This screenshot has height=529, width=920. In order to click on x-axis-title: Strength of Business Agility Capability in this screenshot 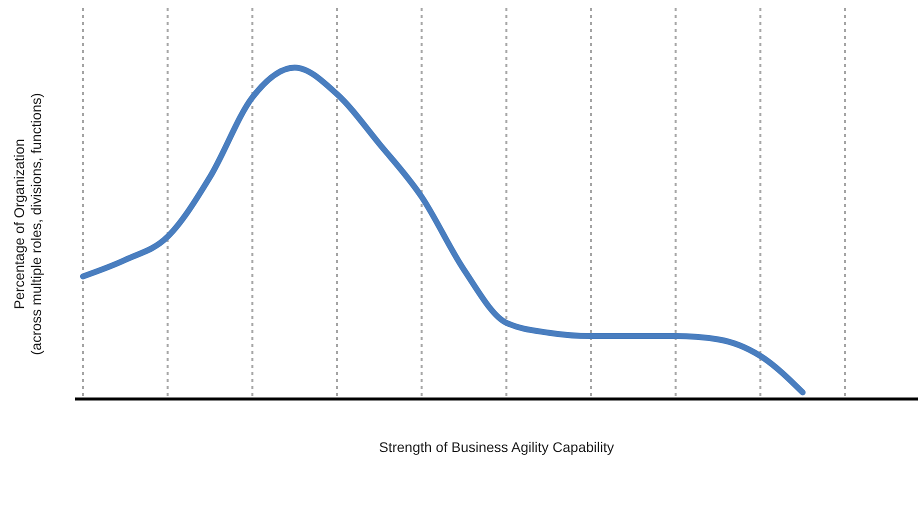, I will do `click(496, 447)`.